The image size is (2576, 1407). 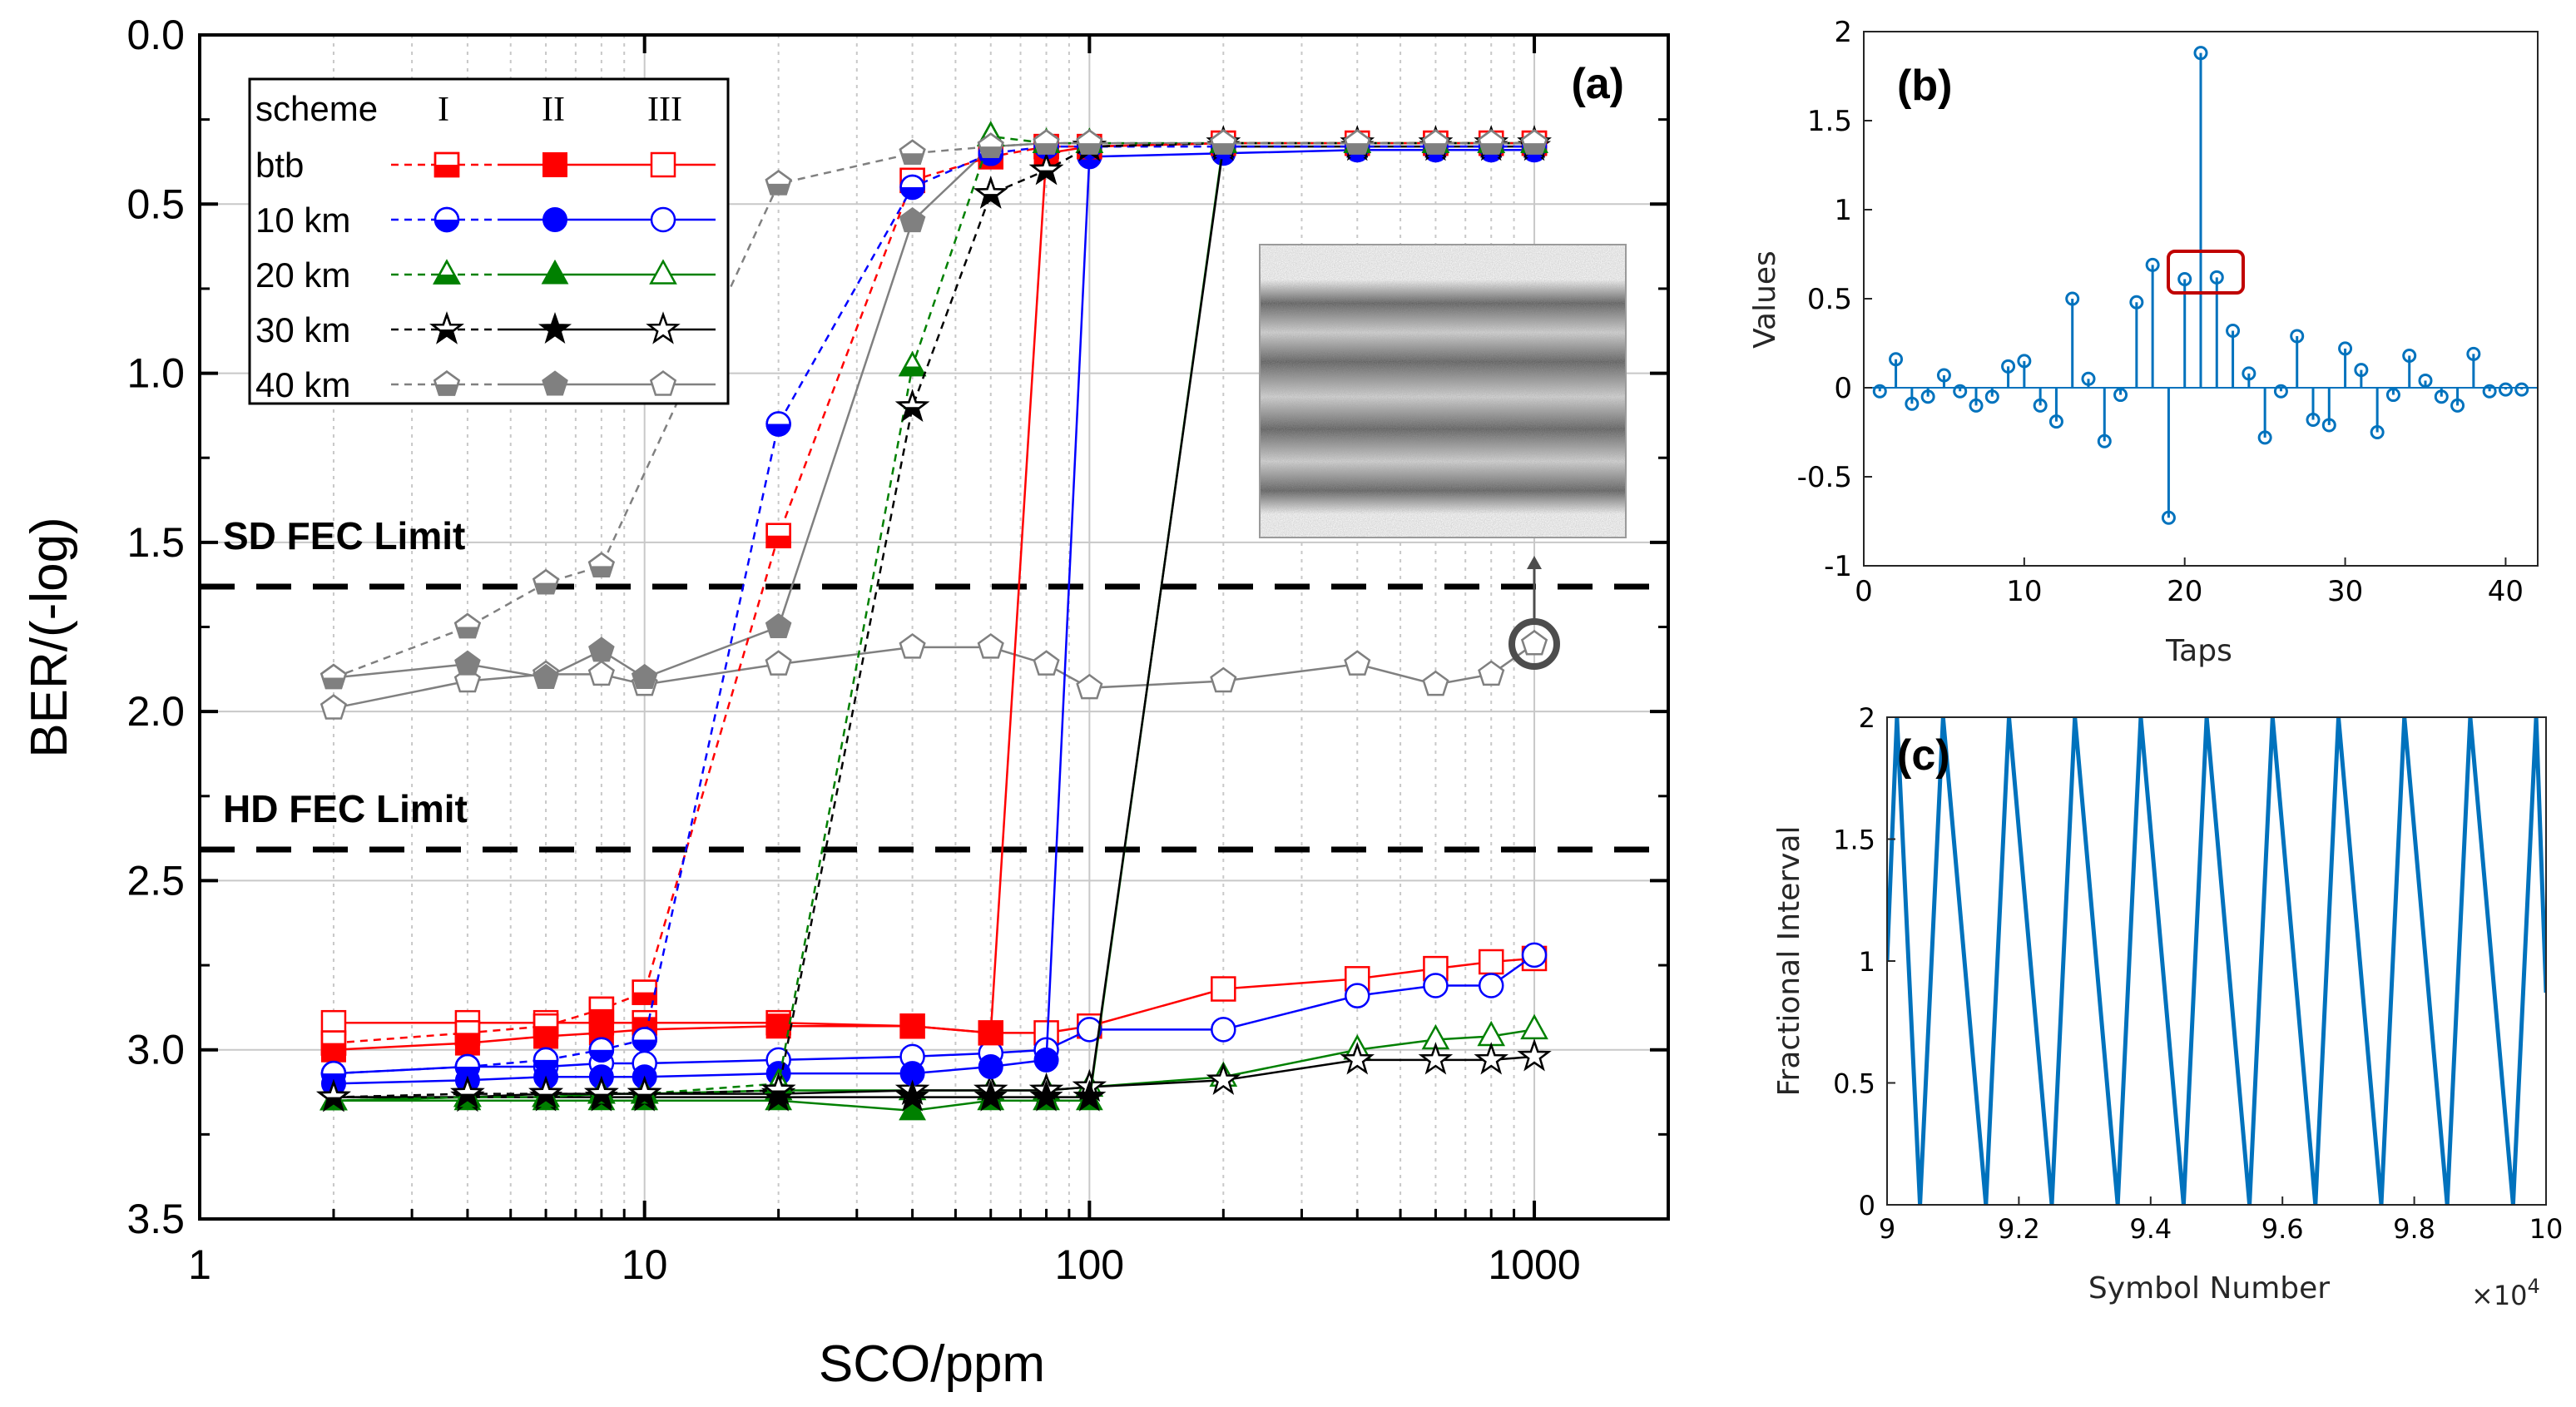 I want to click on y-tick-label: 2, so click(x=1843, y=32).